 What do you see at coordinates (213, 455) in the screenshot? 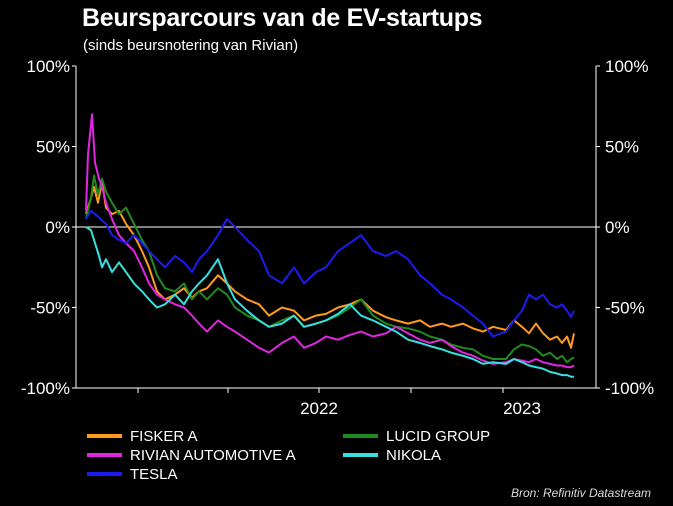
I see `legend-label: RIVIAN AUTOMOTIVE A` at bounding box center [213, 455].